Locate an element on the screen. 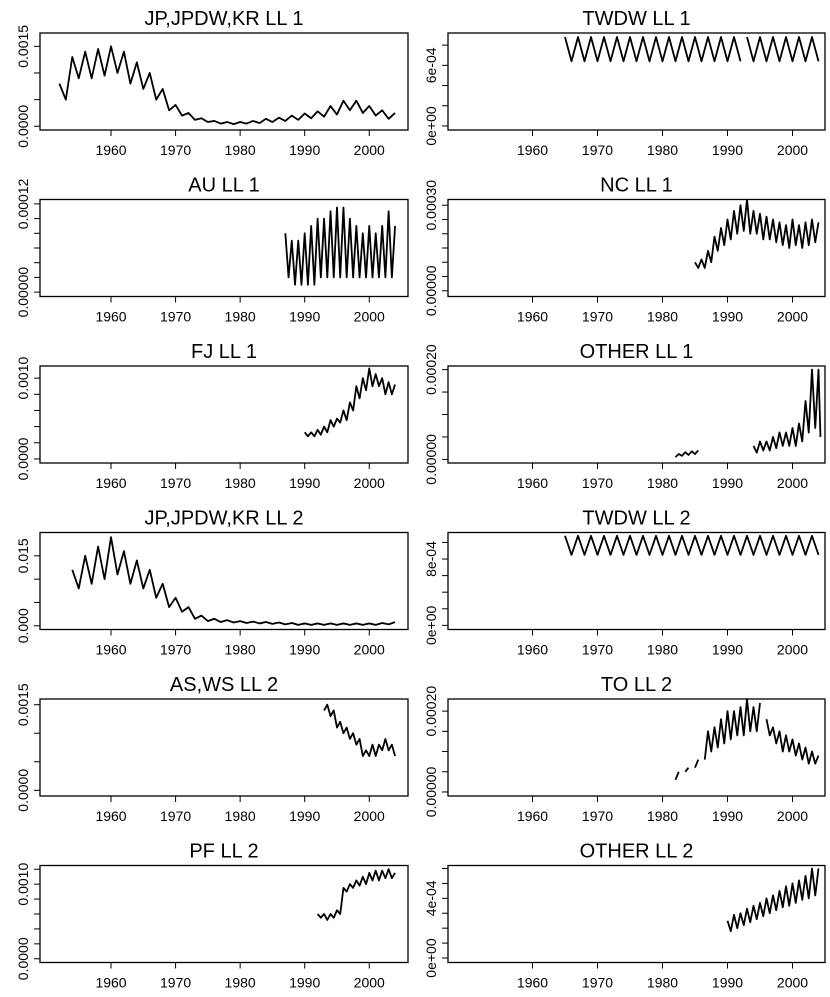  panel-title: JP,JPDW,KR LL 1 is located at coordinates (224, 19).